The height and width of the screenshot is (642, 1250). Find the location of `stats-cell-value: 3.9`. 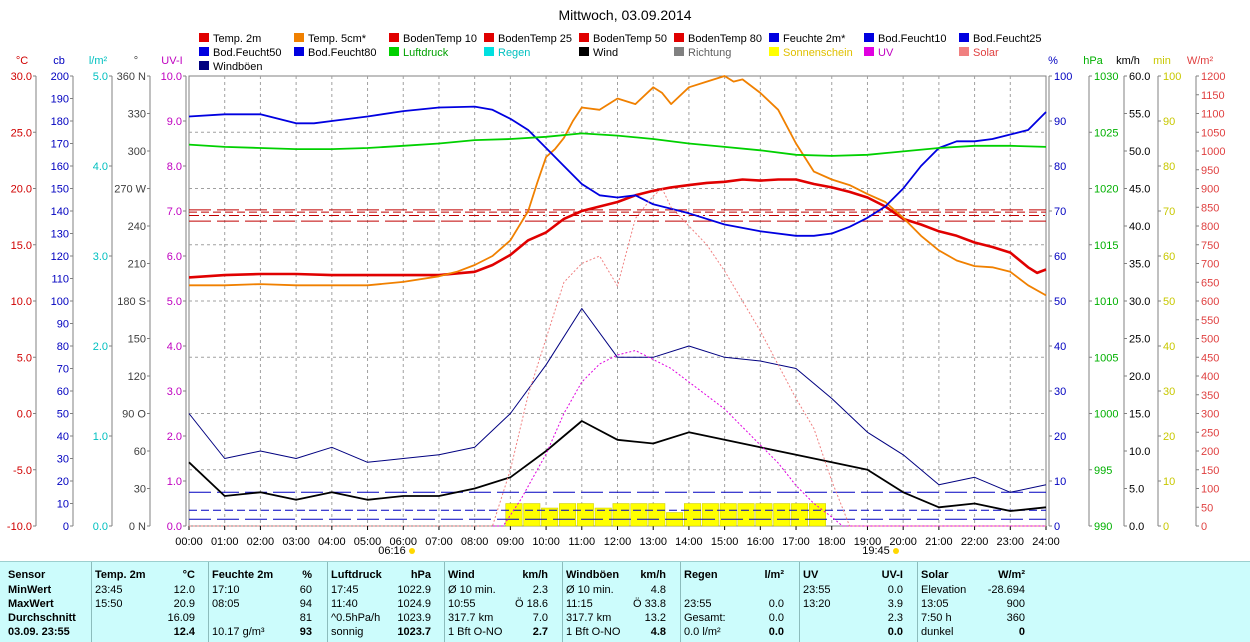

stats-cell-value: 3.9 is located at coordinates (895, 604).